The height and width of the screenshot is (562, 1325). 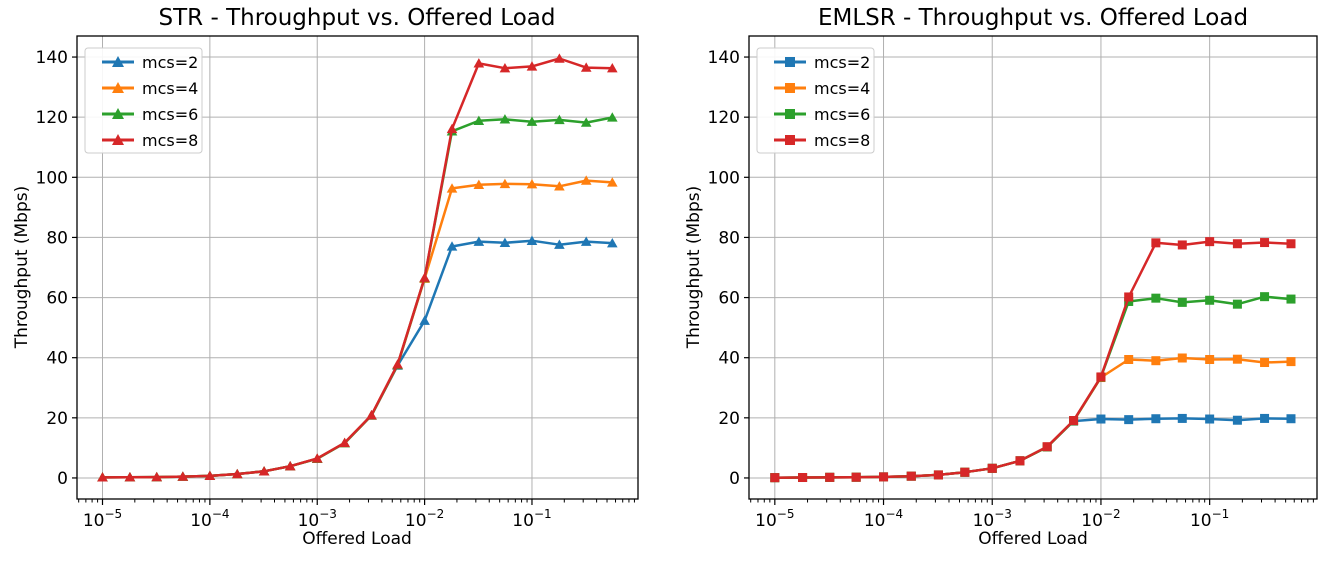 What do you see at coordinates (102, 519) in the screenshot?
I see `x-tick-label: 10⁻⁵` at bounding box center [102, 519].